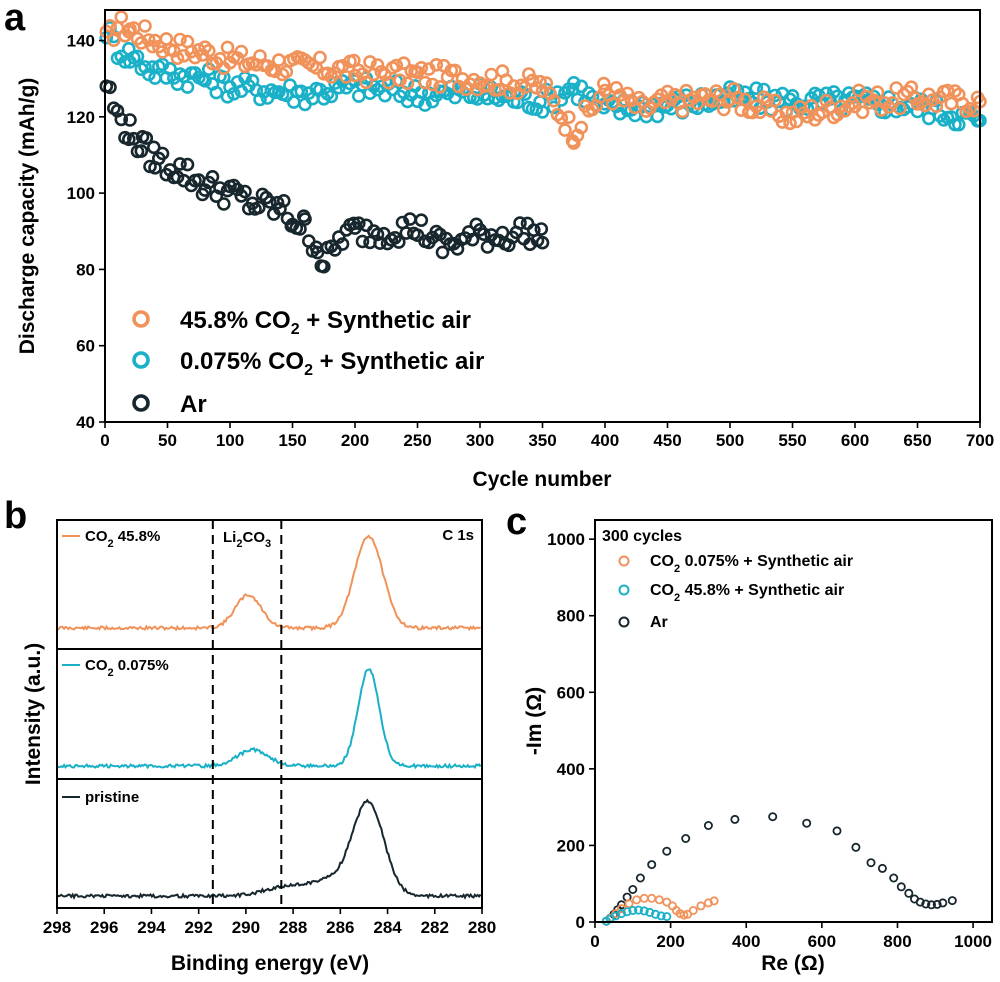 The image size is (1000, 982). What do you see at coordinates (980, 440) in the screenshot?
I see `panel-a-x-tick-label: 700` at bounding box center [980, 440].